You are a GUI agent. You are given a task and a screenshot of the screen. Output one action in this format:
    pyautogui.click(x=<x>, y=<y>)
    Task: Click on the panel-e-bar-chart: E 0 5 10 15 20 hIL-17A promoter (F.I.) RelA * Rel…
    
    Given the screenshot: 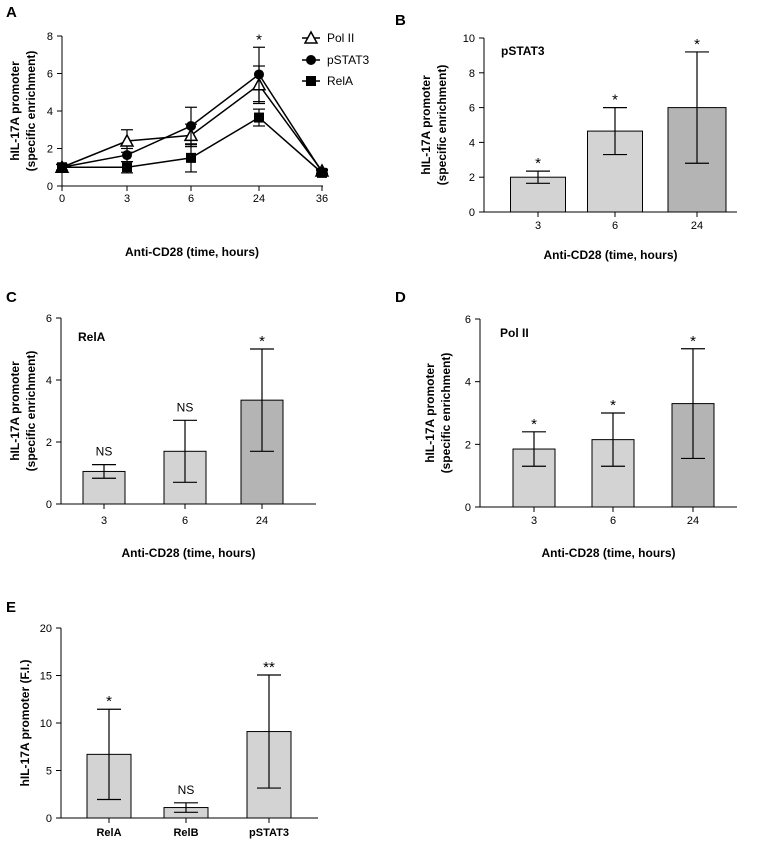 What is the action you would take?
    pyautogui.click(x=162, y=719)
    